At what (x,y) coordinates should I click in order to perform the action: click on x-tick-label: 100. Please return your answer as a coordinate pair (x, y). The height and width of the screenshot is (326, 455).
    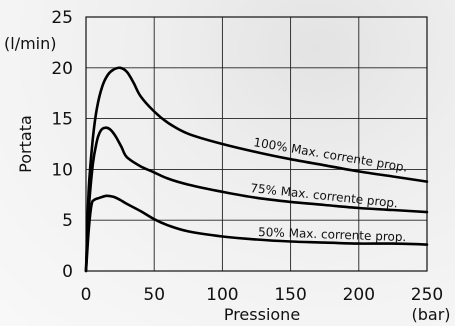
    Looking at the image, I should click on (222, 295).